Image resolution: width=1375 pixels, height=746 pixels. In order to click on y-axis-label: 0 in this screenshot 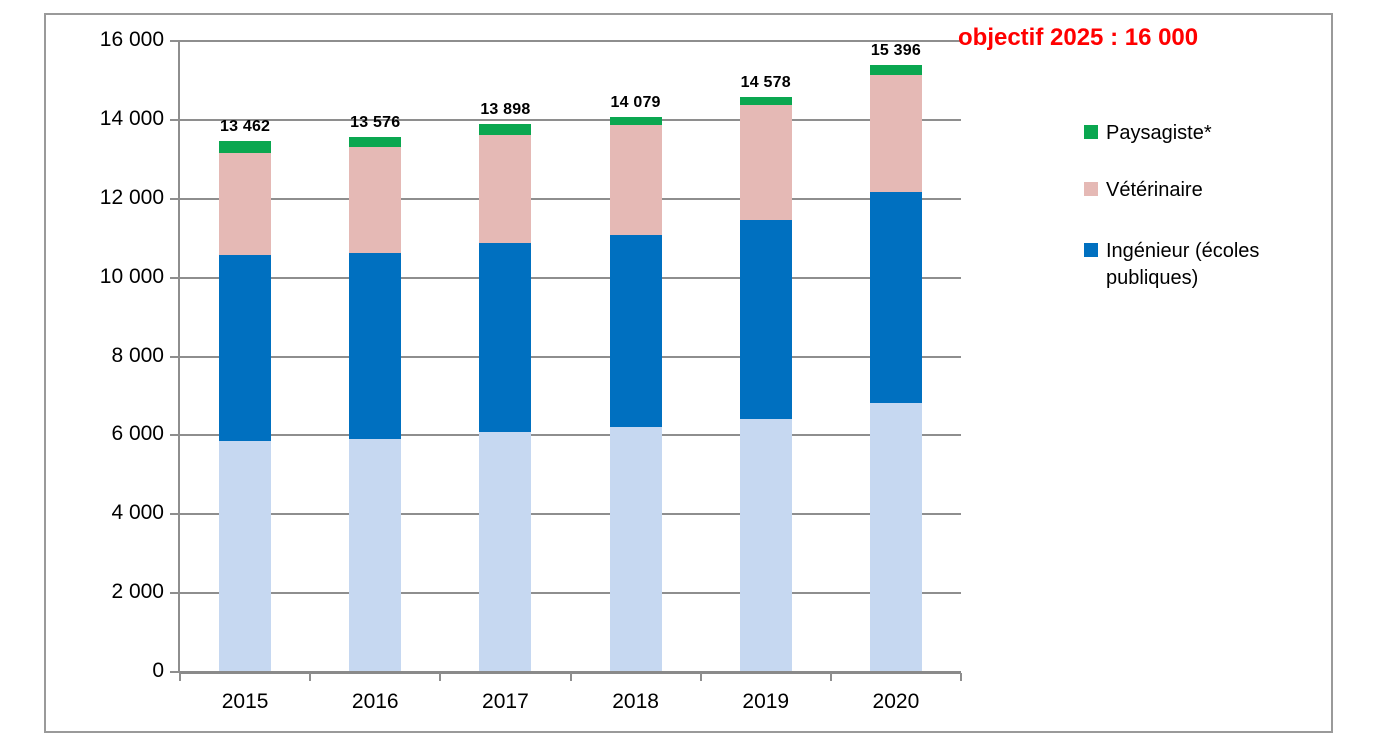, I will do `click(158, 670)`.